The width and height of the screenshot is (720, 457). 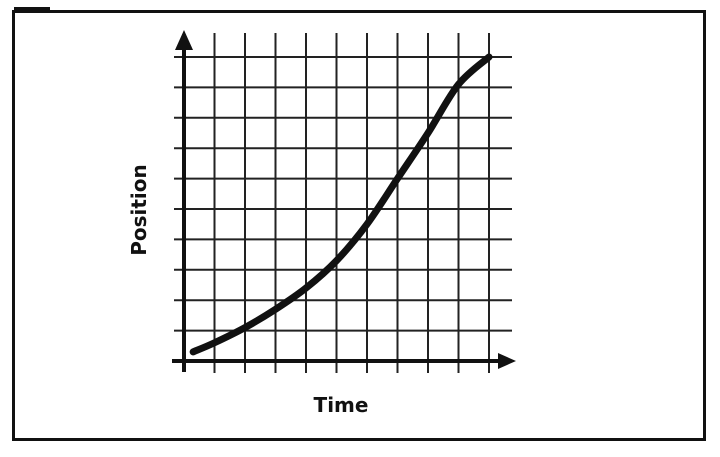 I want to click on y-axis-arrowhead, so click(x=184, y=40).